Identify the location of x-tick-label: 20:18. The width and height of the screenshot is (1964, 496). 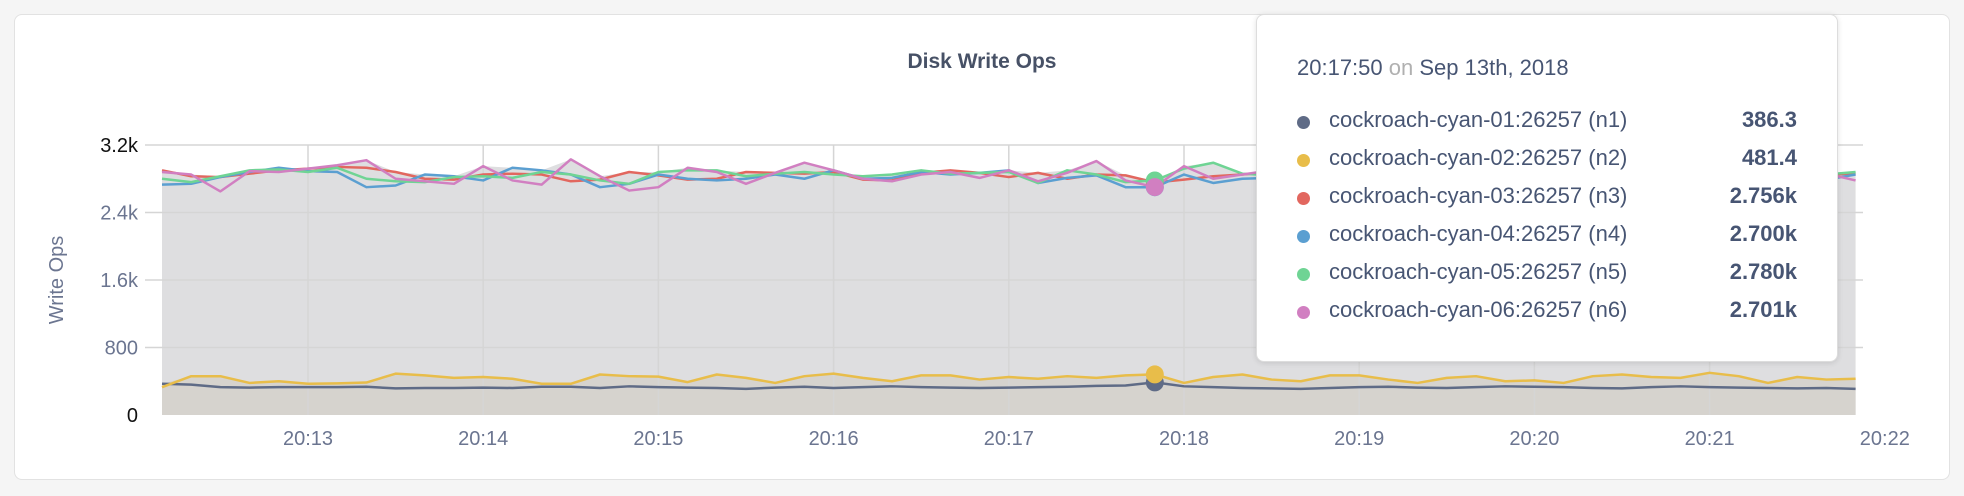
(1184, 439).